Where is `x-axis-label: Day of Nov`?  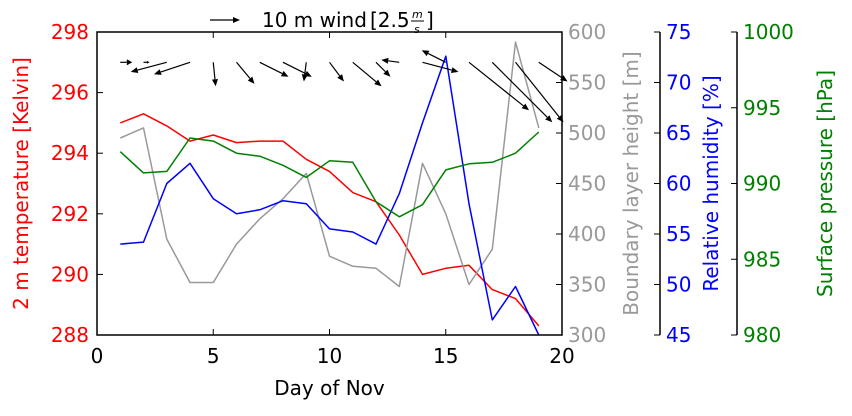
x-axis-label: Day of Nov is located at coordinates (329, 388).